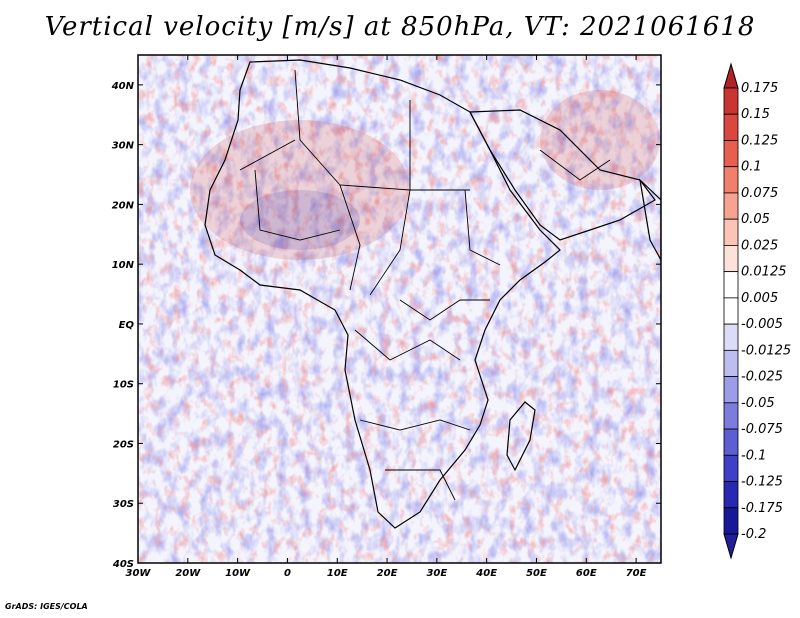  Describe the element at coordinates (759, 298) in the screenshot. I see `colorbar-label: 0.005` at that location.